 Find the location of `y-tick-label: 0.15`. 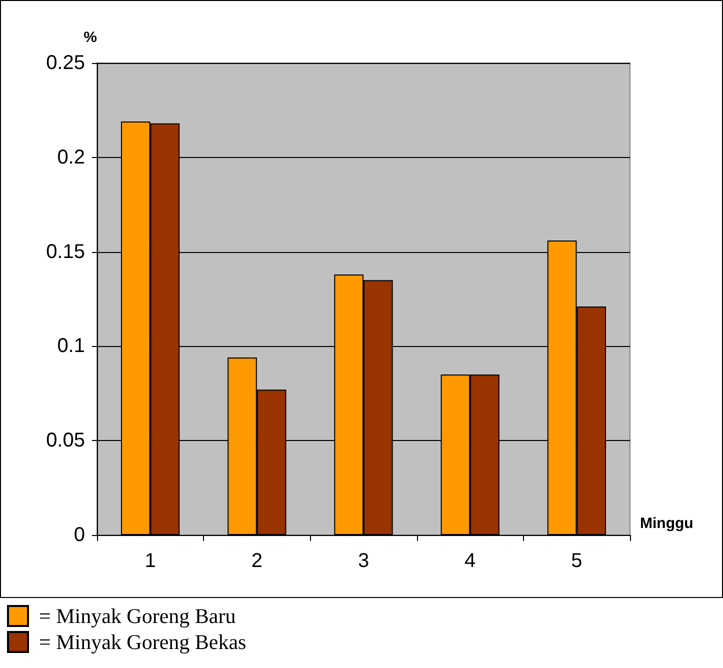

y-tick-label: 0.15 is located at coordinates (65, 251).